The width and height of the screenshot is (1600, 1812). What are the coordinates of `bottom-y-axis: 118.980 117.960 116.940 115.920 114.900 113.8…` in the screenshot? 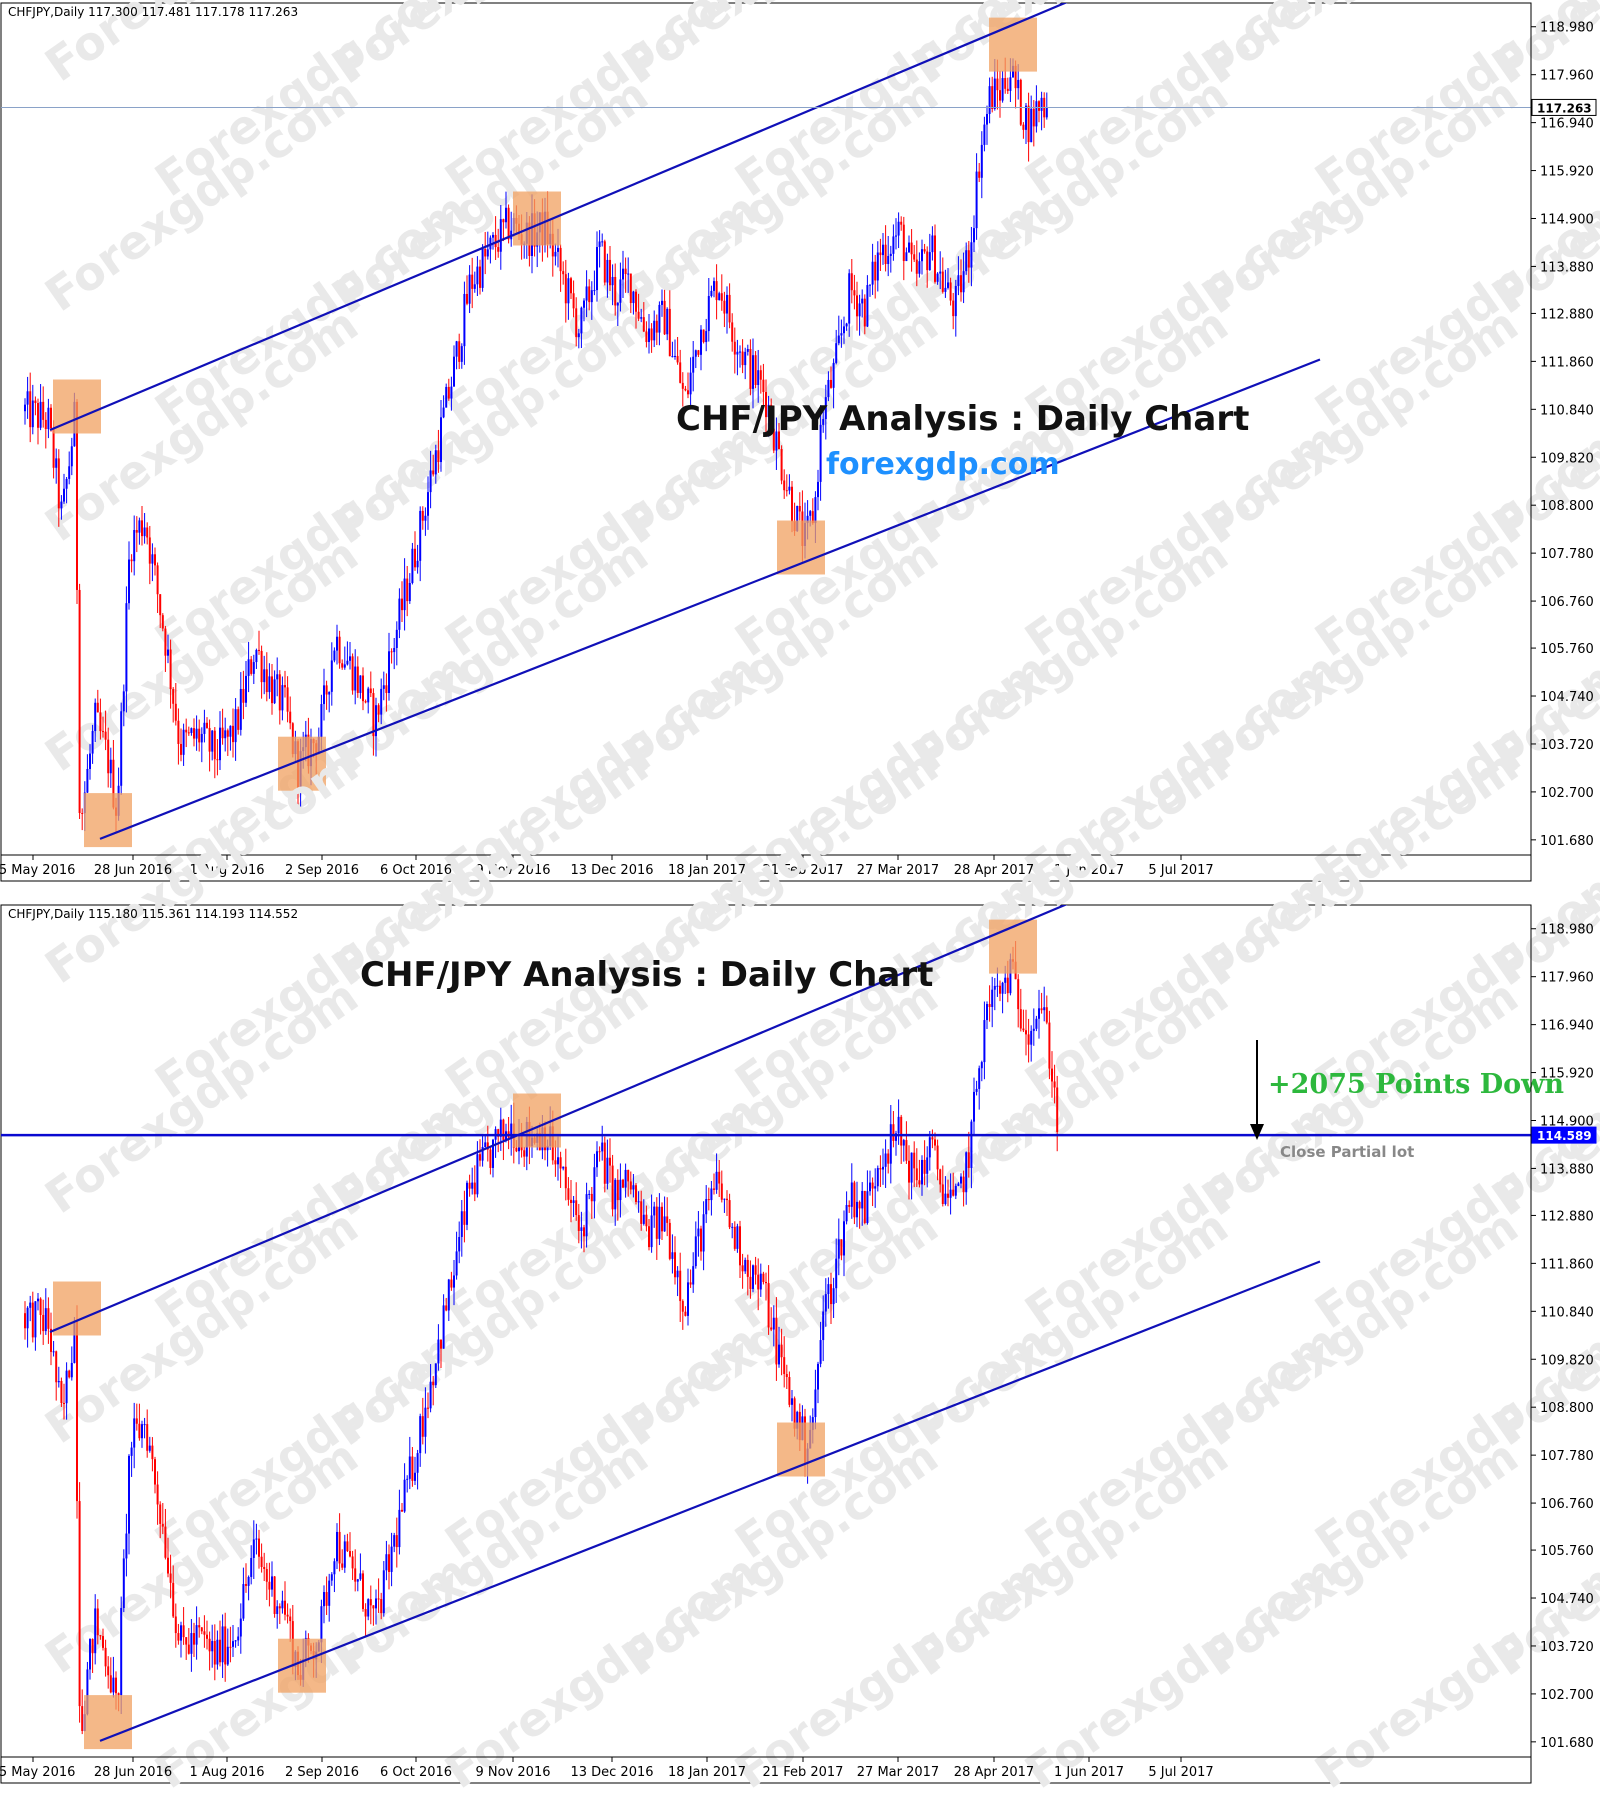 It's located at (1563, 1344).